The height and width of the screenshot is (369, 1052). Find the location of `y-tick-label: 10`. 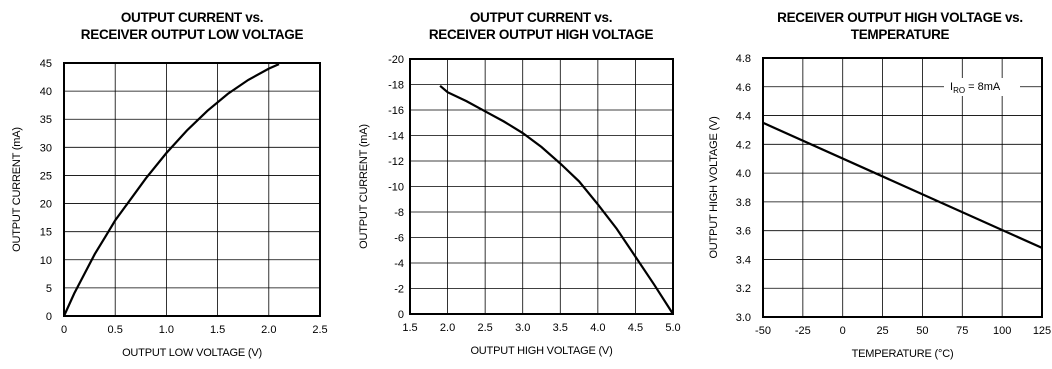

y-tick-label: 10 is located at coordinates (46, 261).